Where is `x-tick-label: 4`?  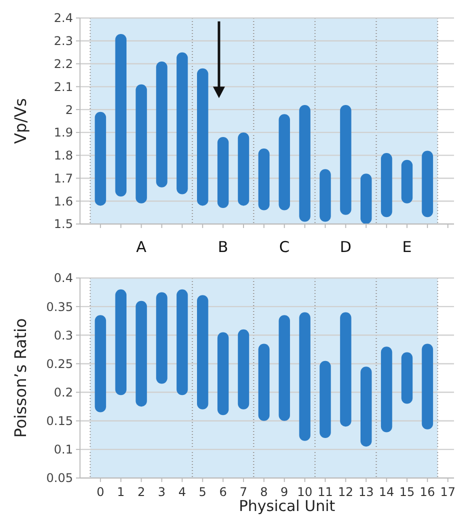 x-tick-label: 4 is located at coordinates (182, 492).